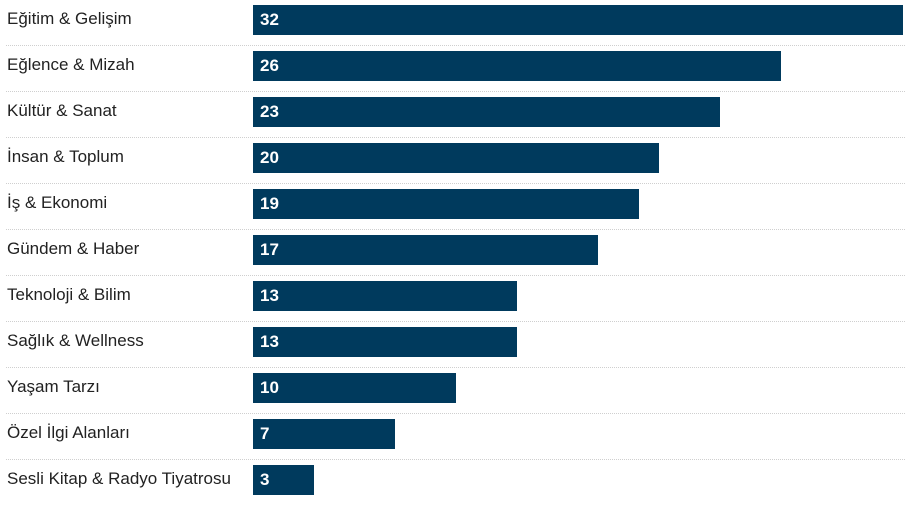  I want to click on chart-row: Eğlence & Mizah 26, so click(452, 69).